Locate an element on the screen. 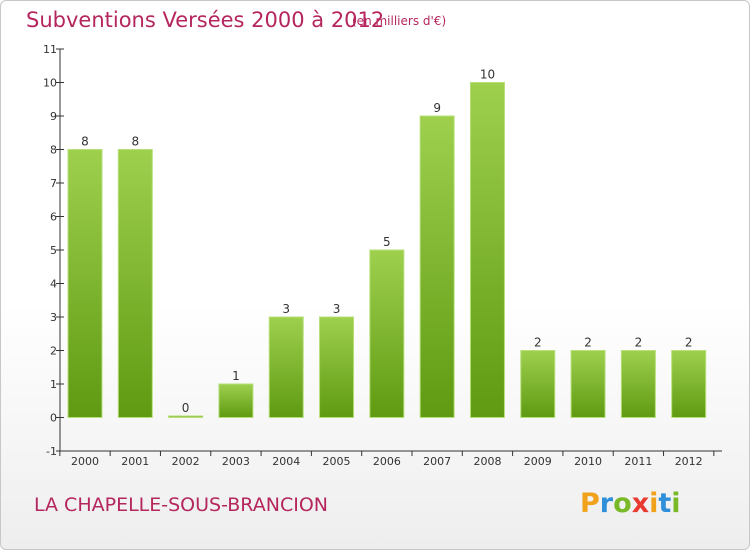 Image resolution: width=750 pixels, height=550 pixels. x-tick-label-2001: 2001 is located at coordinates (135, 461).